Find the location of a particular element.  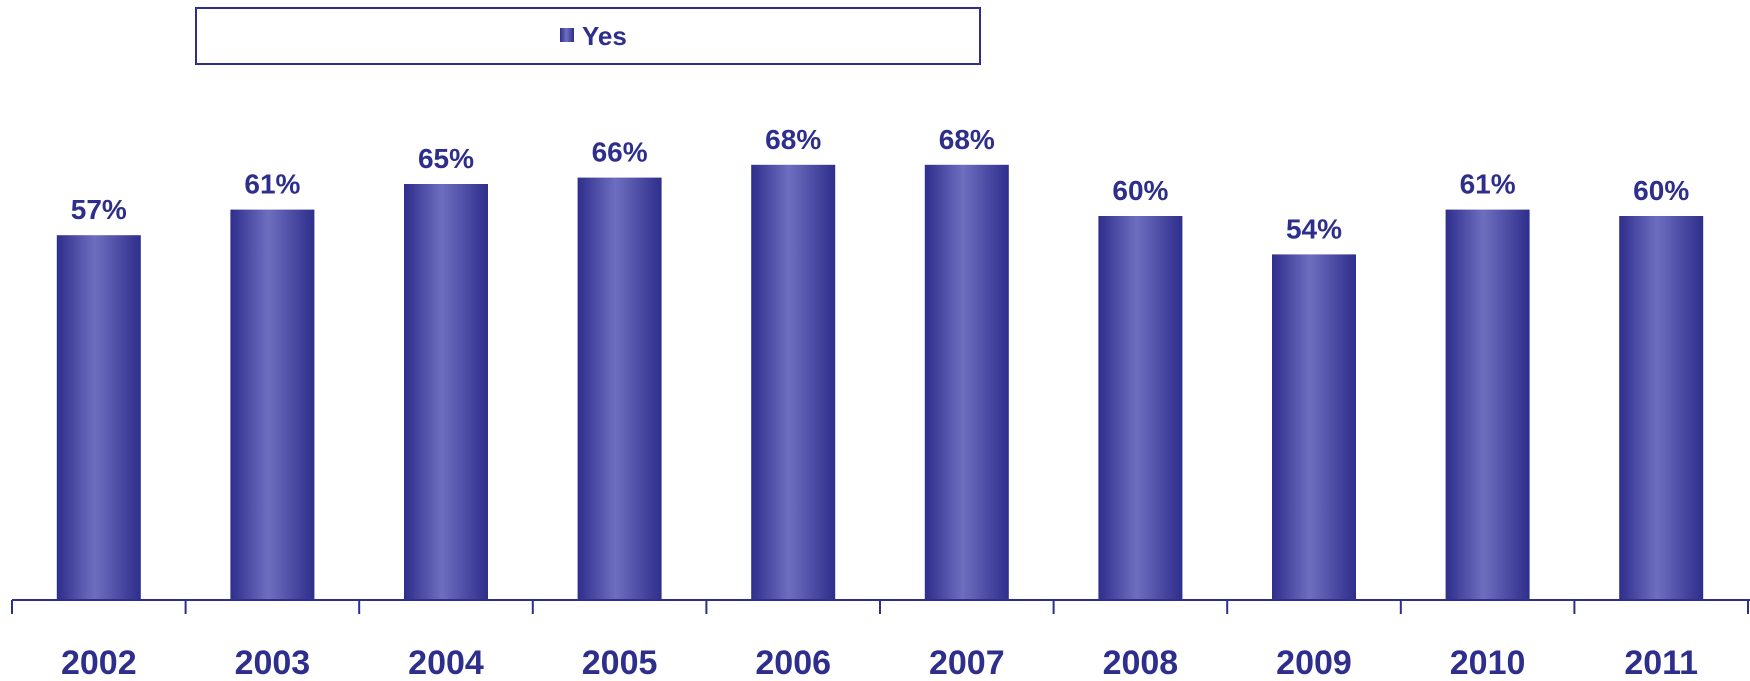

x-tick-label-2002: 2002 is located at coordinates (99, 662).